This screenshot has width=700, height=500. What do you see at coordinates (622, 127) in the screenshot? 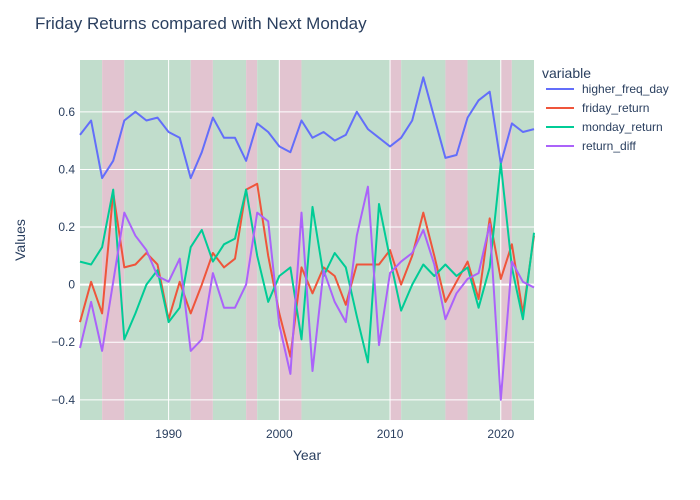
I see `legend-label-monday-return: monday_return` at bounding box center [622, 127].